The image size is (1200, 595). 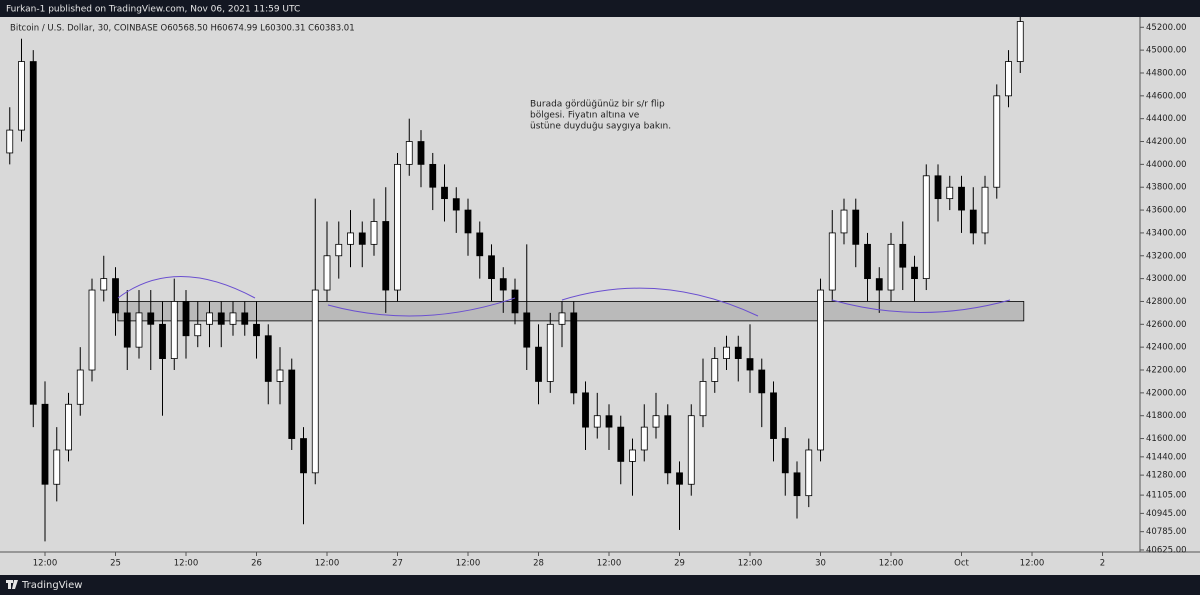 What do you see at coordinates (1166, 233) in the screenshot?
I see `y-tick-label: 43400.00` at bounding box center [1166, 233].